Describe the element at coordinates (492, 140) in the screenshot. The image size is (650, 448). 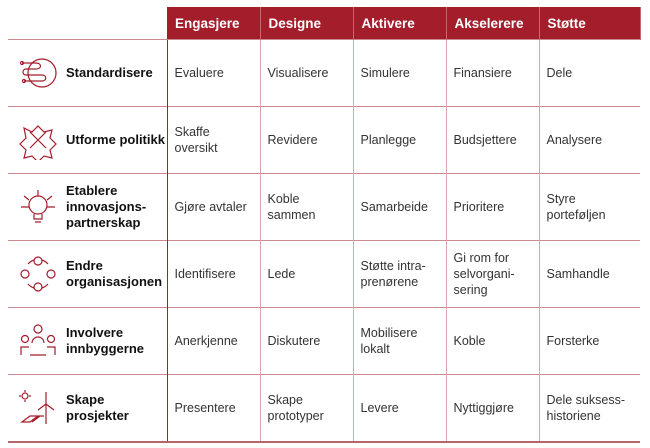
I see `table-cell: Budsjettere` at that location.